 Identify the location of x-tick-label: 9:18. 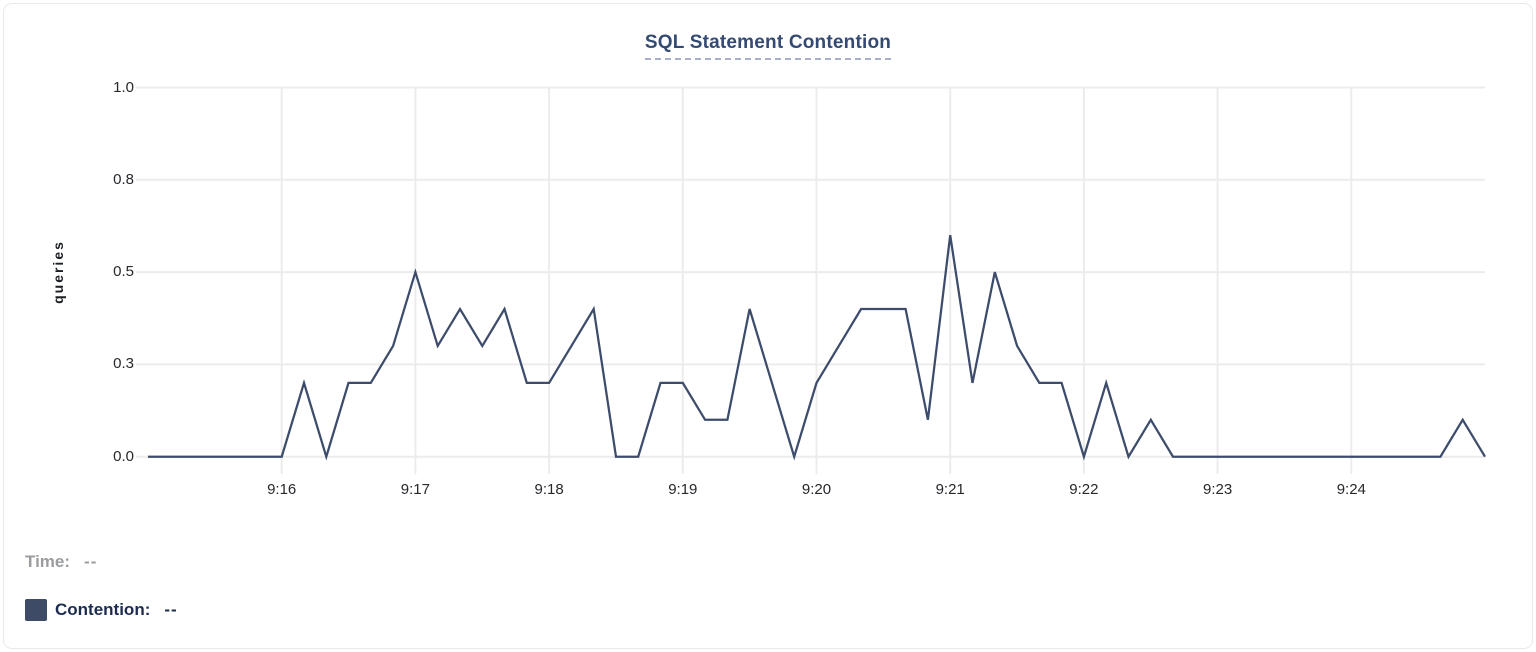
(549, 489).